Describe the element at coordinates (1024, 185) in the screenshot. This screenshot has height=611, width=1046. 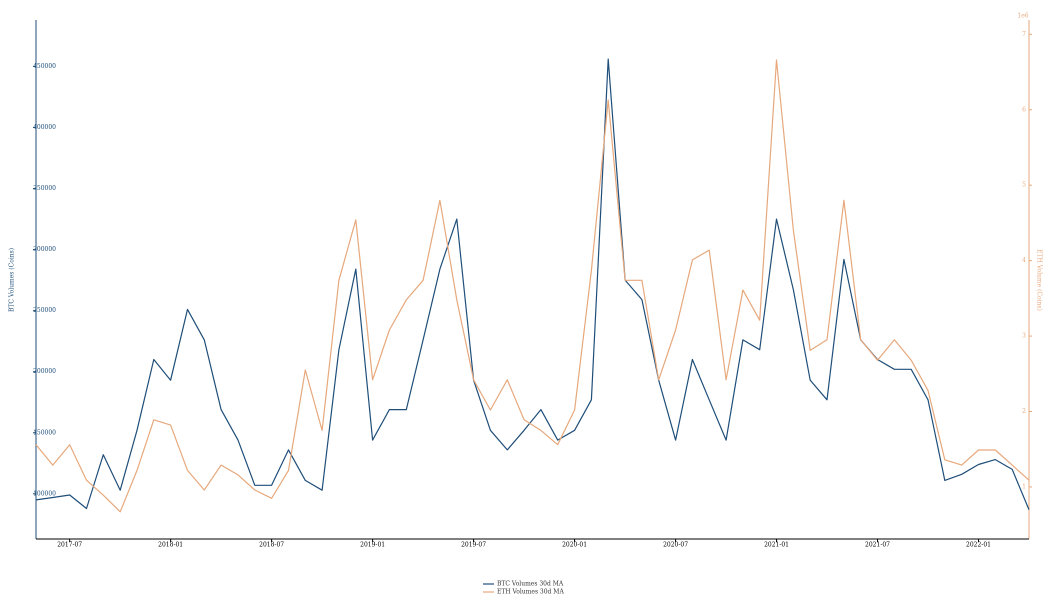
I see `y2-tick-label: 5` at that location.